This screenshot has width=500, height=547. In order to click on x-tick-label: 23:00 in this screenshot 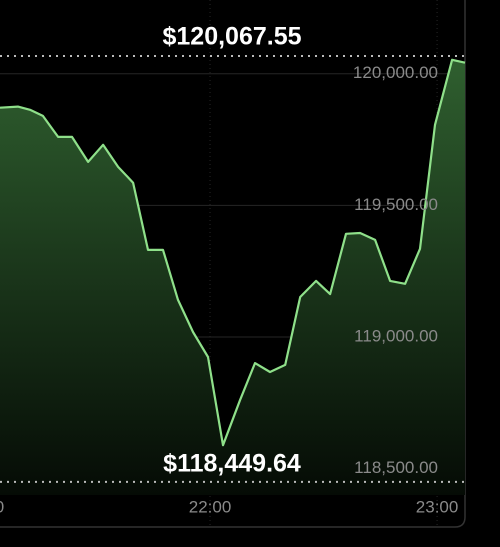, I will do `click(437, 506)`.